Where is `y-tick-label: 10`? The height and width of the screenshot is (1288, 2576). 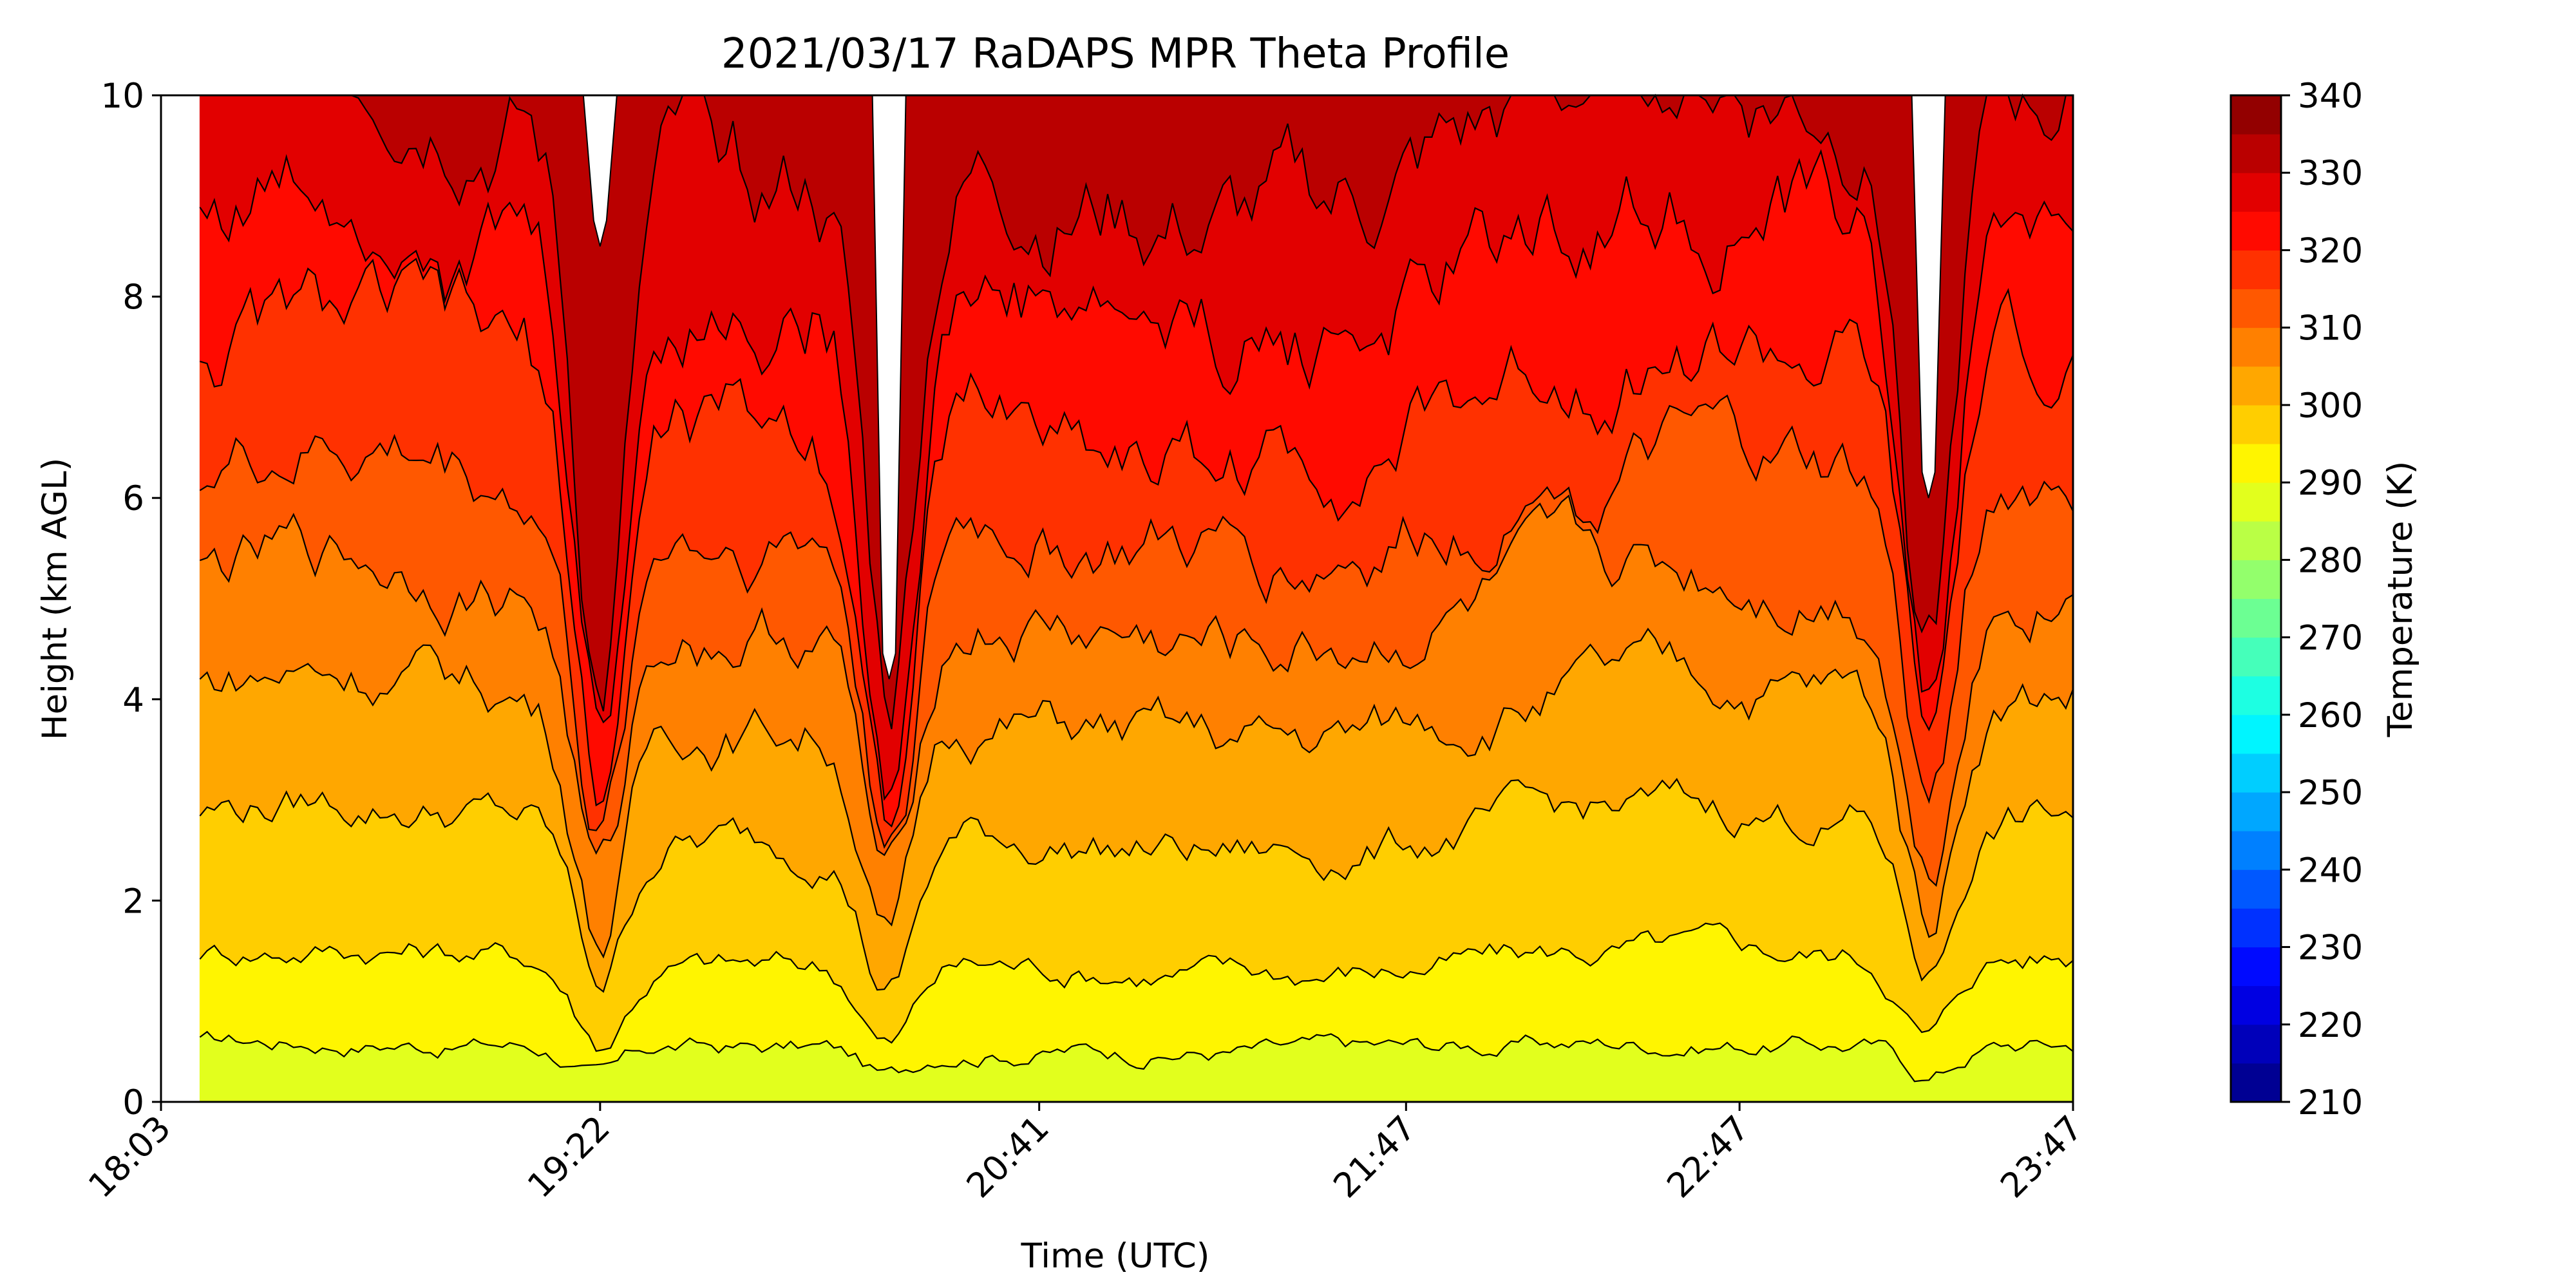
y-tick-label: 10 is located at coordinates (123, 96).